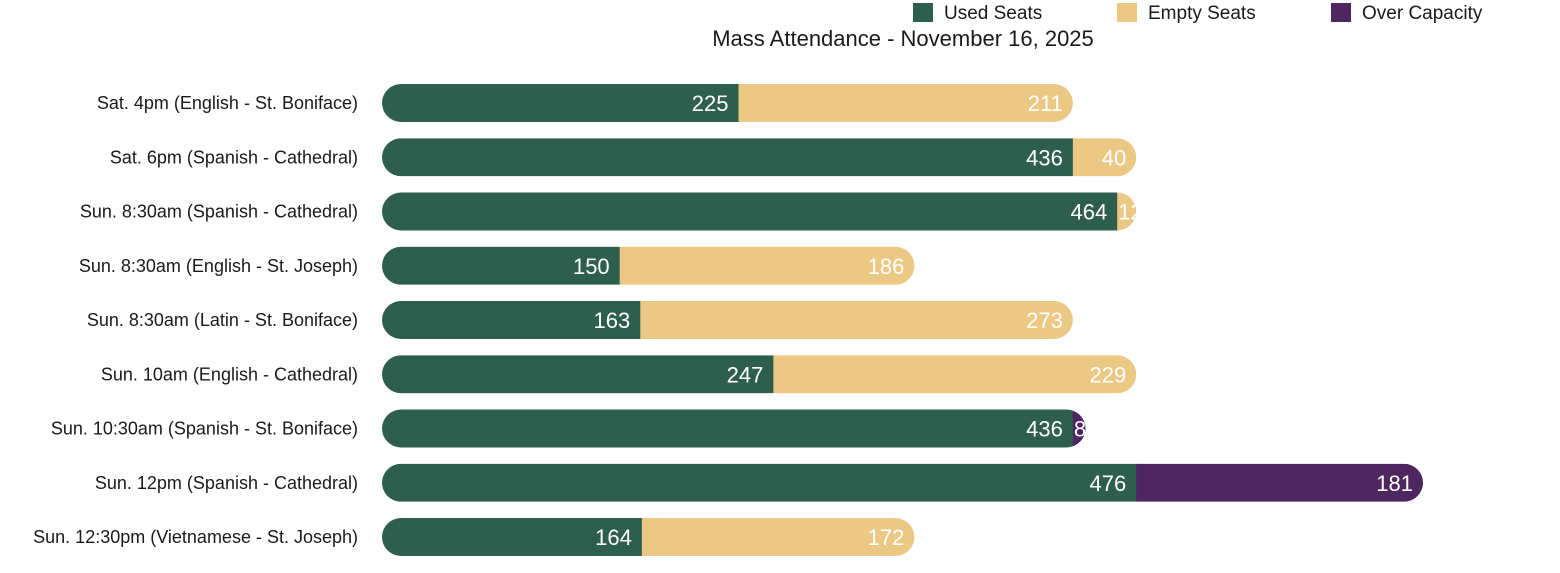 The height and width of the screenshot is (573, 1560). I want to click on bar-value-label: 247, so click(745, 374).